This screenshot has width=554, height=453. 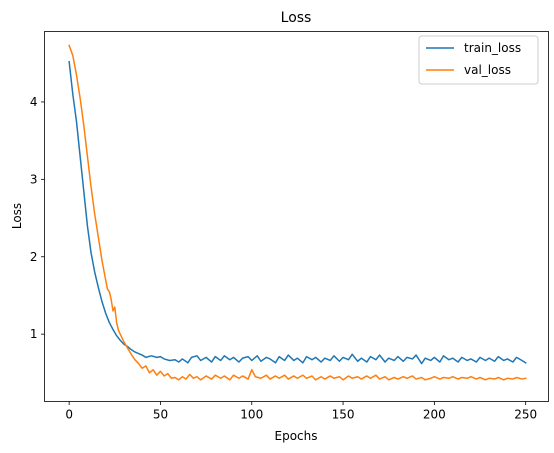 I want to click on x-tick-label: 250, so click(x=525, y=415).